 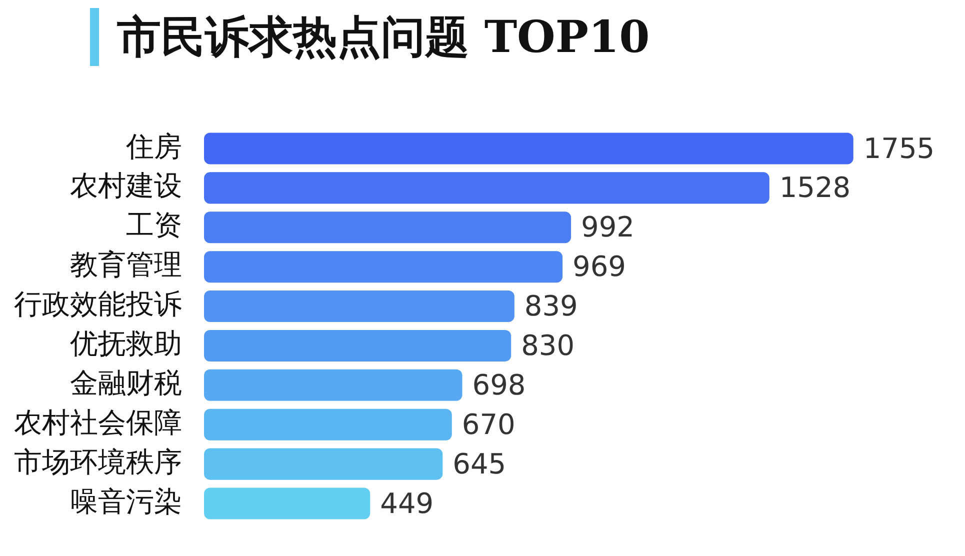 What do you see at coordinates (607, 227) in the screenshot?
I see `data-label: 992` at bounding box center [607, 227].